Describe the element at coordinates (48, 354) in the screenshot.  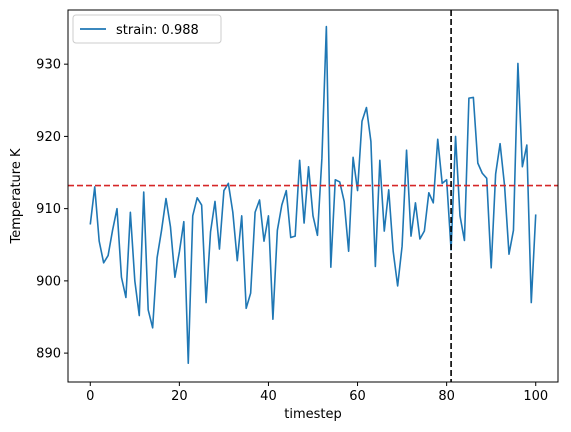
I see `y-tick-label: 890` at that location.